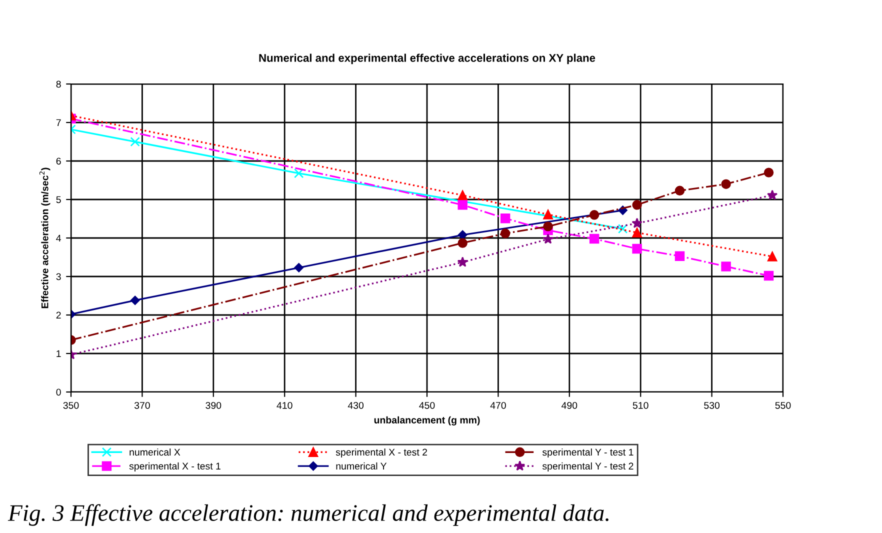 The height and width of the screenshot is (533, 882). Describe the element at coordinates (356, 405) in the screenshot. I see `x-tick-label: 430` at that location.